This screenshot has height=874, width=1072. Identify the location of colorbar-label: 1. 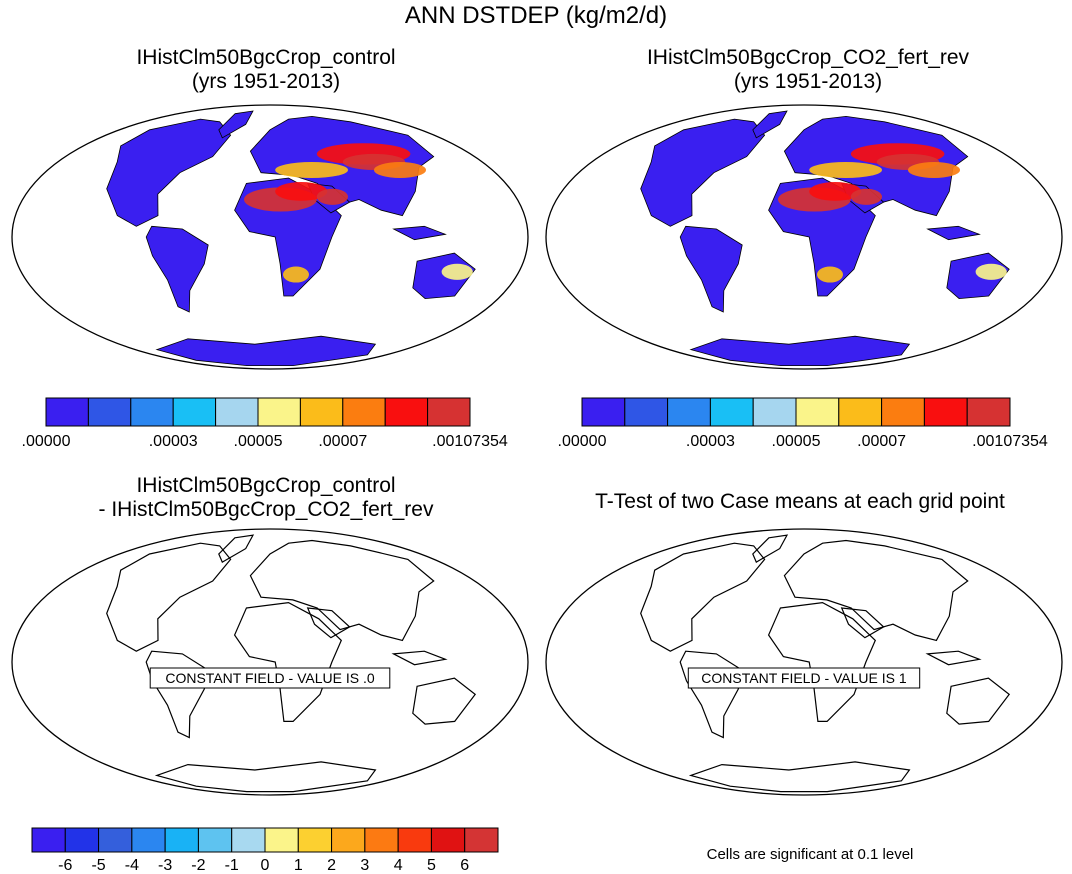
(298, 865).